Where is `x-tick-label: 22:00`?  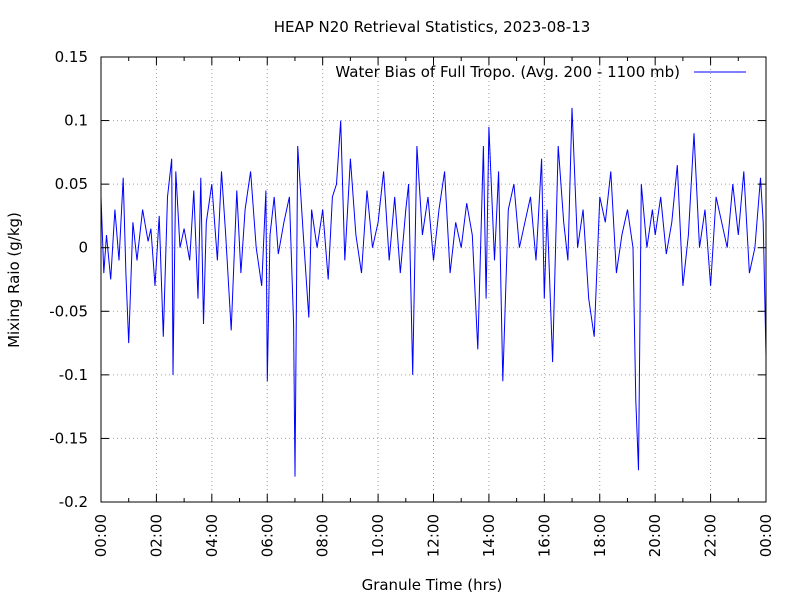
x-tick-label: 22:00 is located at coordinates (711, 535).